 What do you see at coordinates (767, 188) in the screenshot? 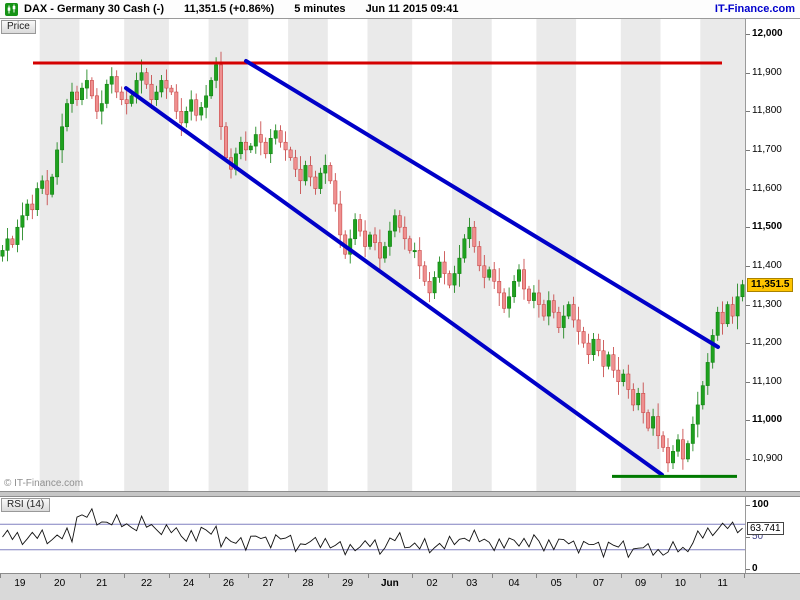
I see `price-axis-label: 11,600` at bounding box center [767, 188].